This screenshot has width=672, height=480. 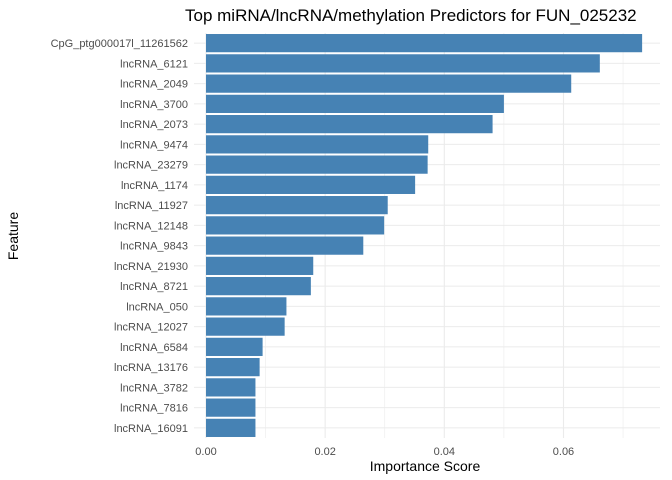 I want to click on y-tick-label: lncRNA_1174, so click(x=154, y=186).